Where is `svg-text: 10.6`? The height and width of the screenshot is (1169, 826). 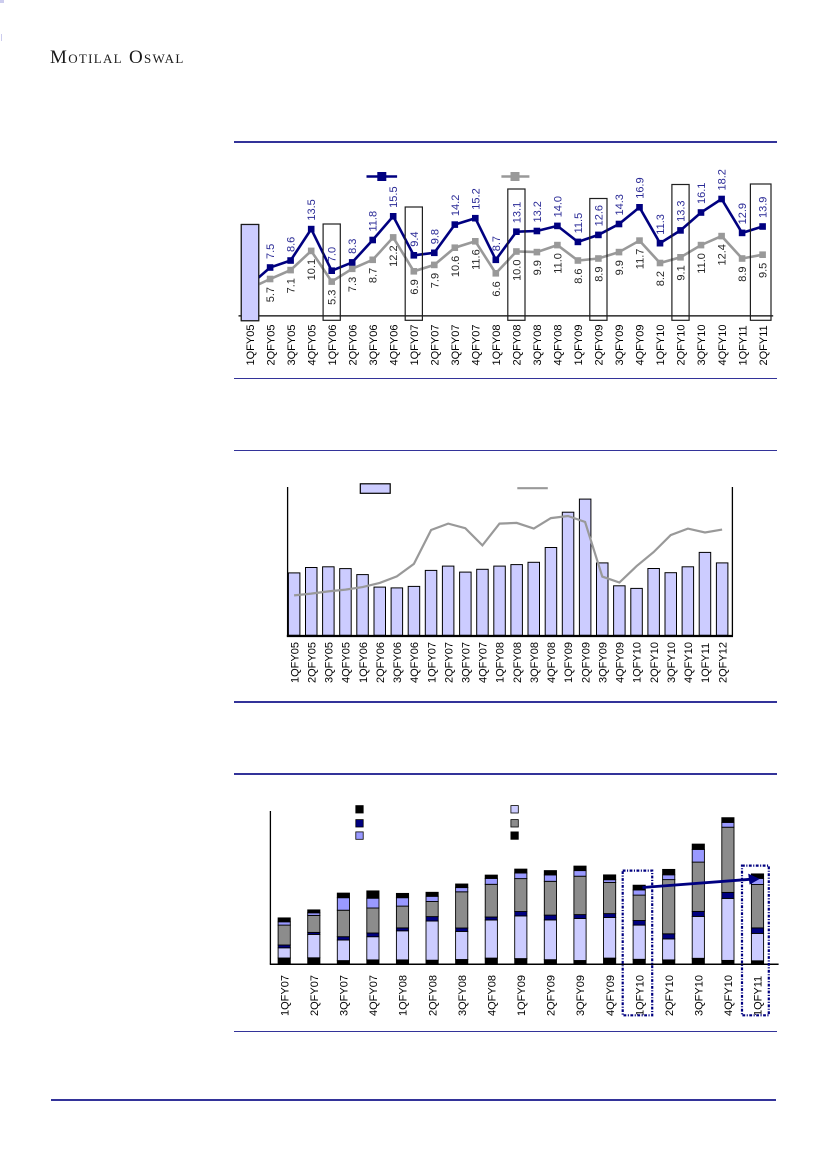
svg-text: 10.6 is located at coordinates (456, 266).